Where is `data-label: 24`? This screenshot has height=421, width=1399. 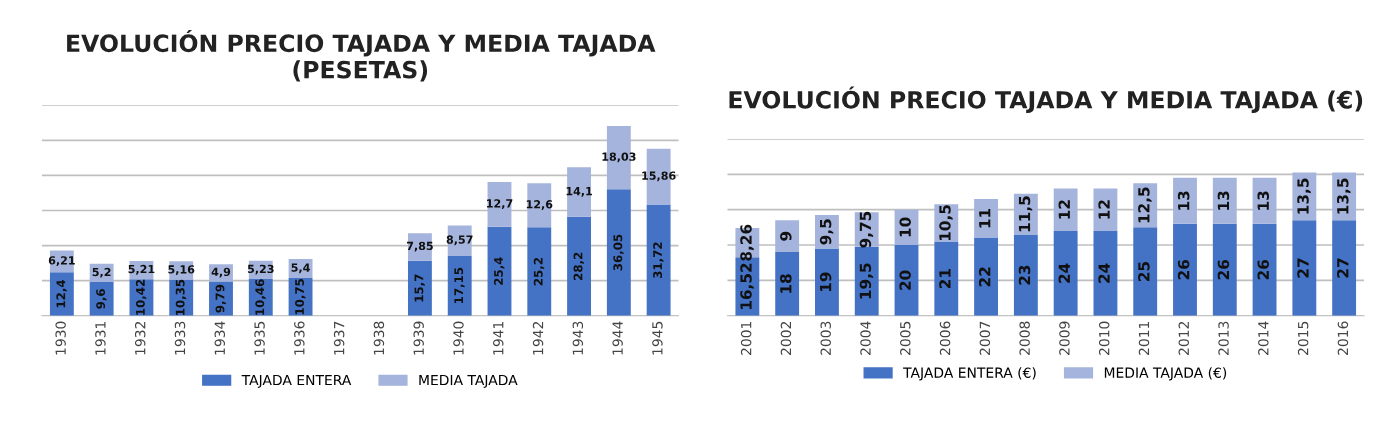
data-label: 24 is located at coordinates (1064, 273).